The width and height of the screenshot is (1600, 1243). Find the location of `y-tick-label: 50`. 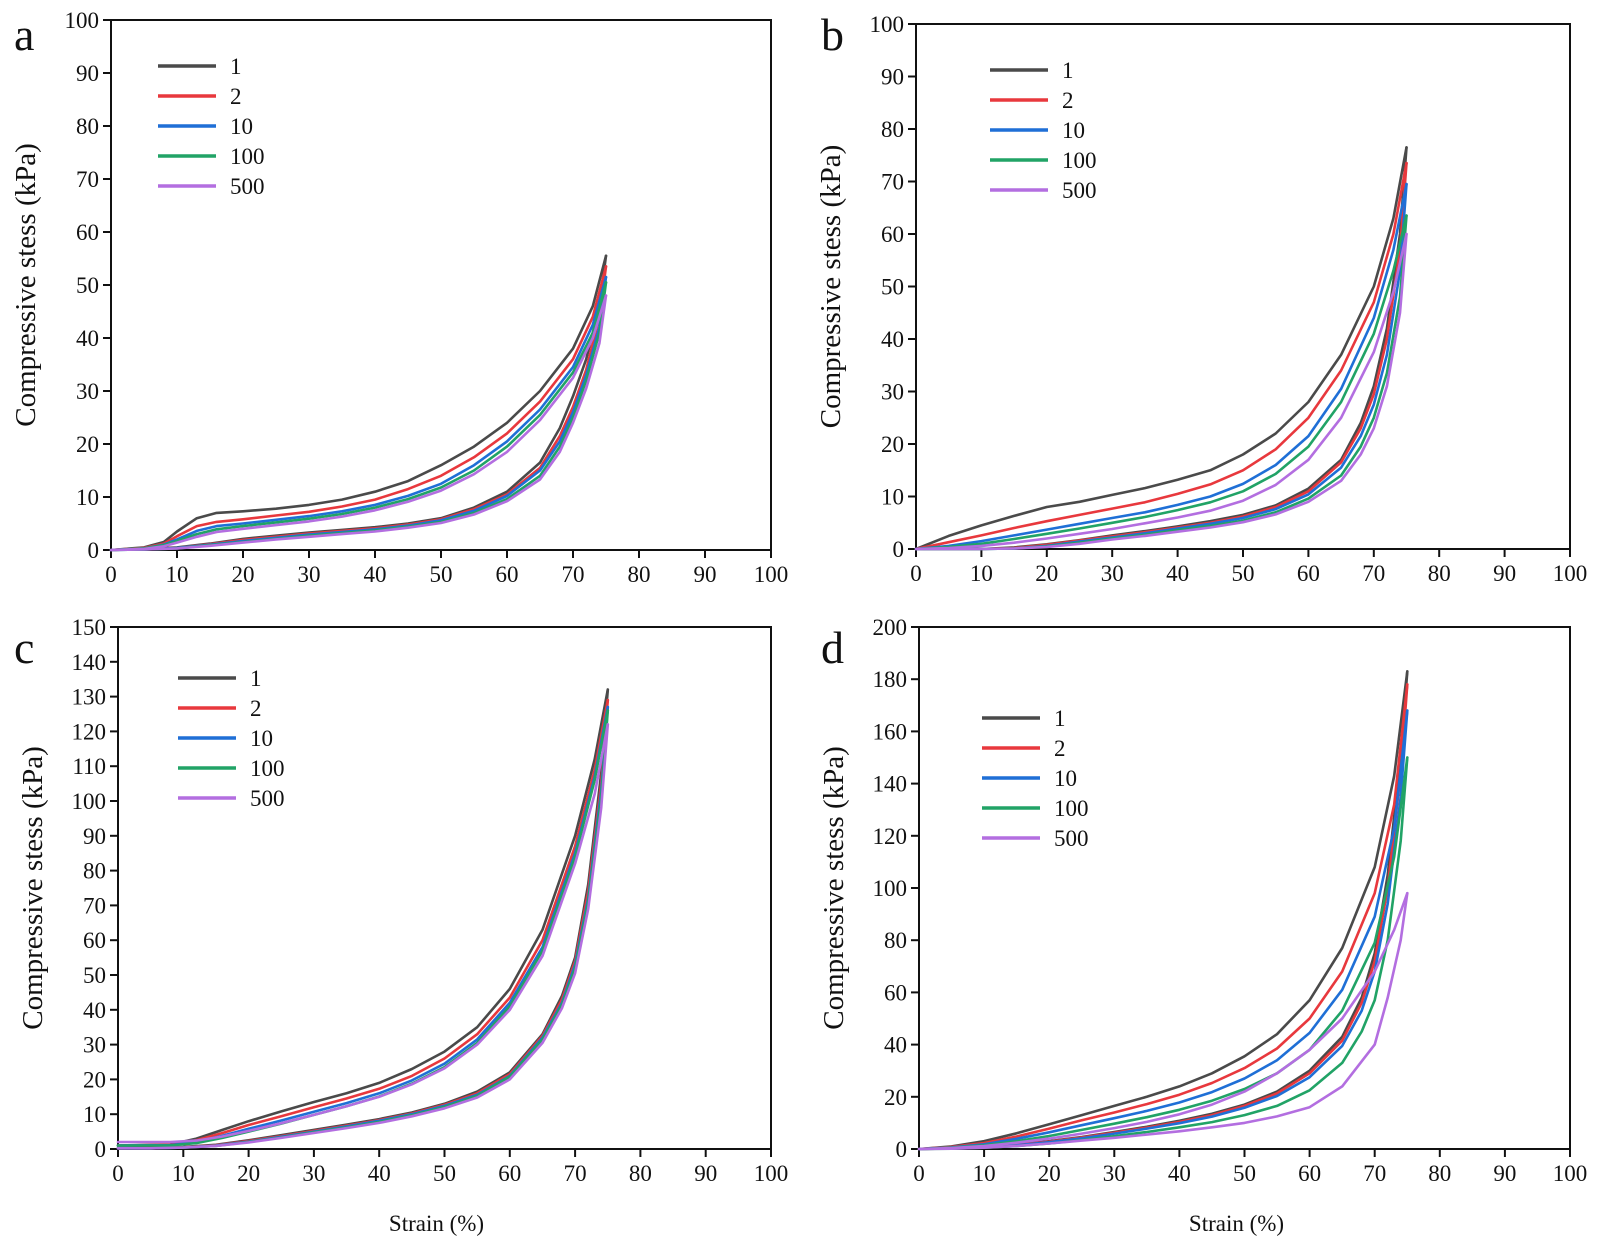

y-tick-label: 50 is located at coordinates (87, 285).